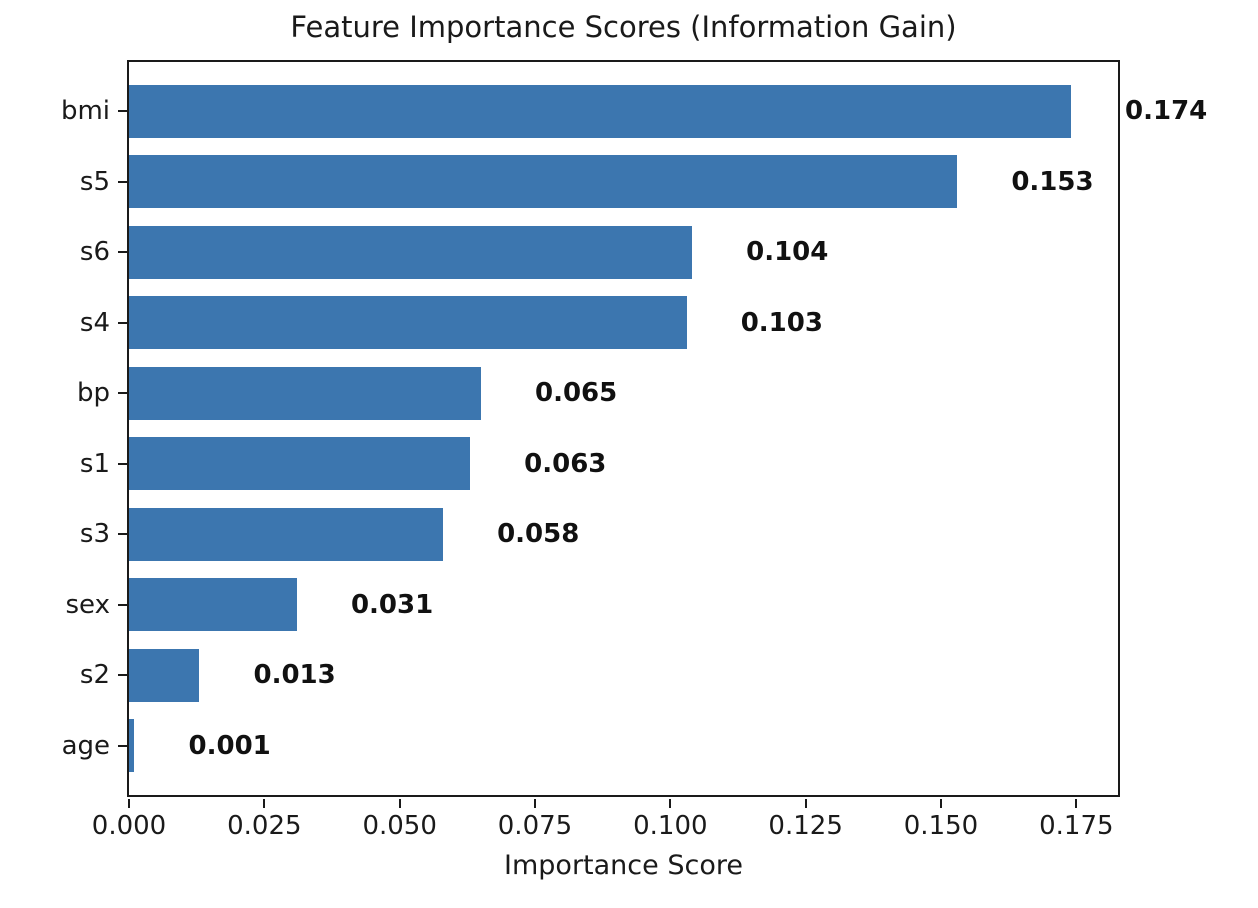 The image size is (1258, 908). What do you see at coordinates (1052, 181) in the screenshot?
I see `bar-value-label: 0.153` at bounding box center [1052, 181].